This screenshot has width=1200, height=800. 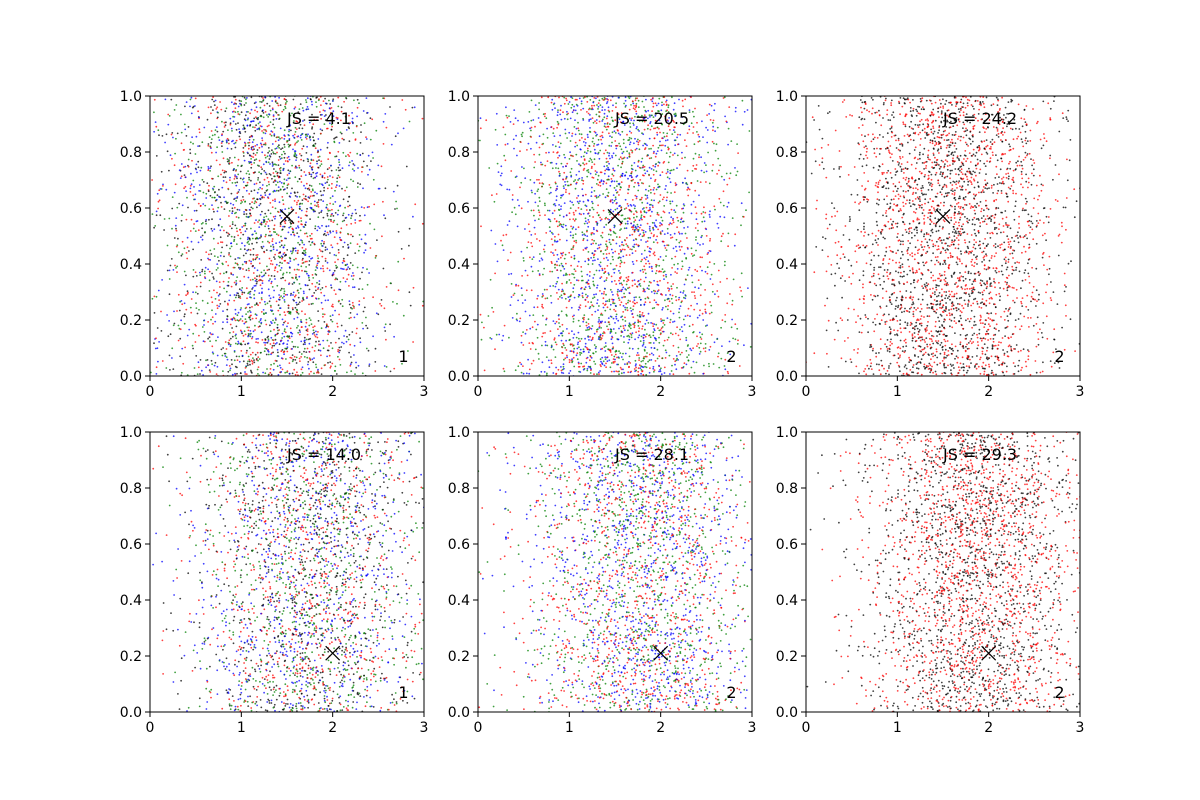 I want to click on subplot-1: 0 1 2 30.00.20.40.60.81.0JS = 4.11, so click(x=274, y=244).